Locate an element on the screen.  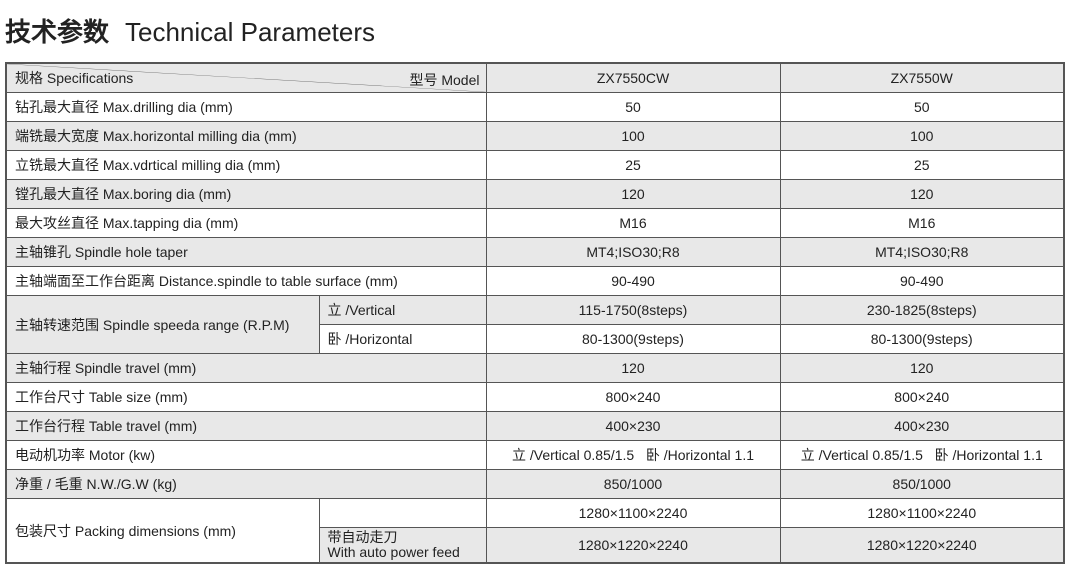
row-label: 主轴锥孔 Spindle hole taper is located at coordinates (246, 252).